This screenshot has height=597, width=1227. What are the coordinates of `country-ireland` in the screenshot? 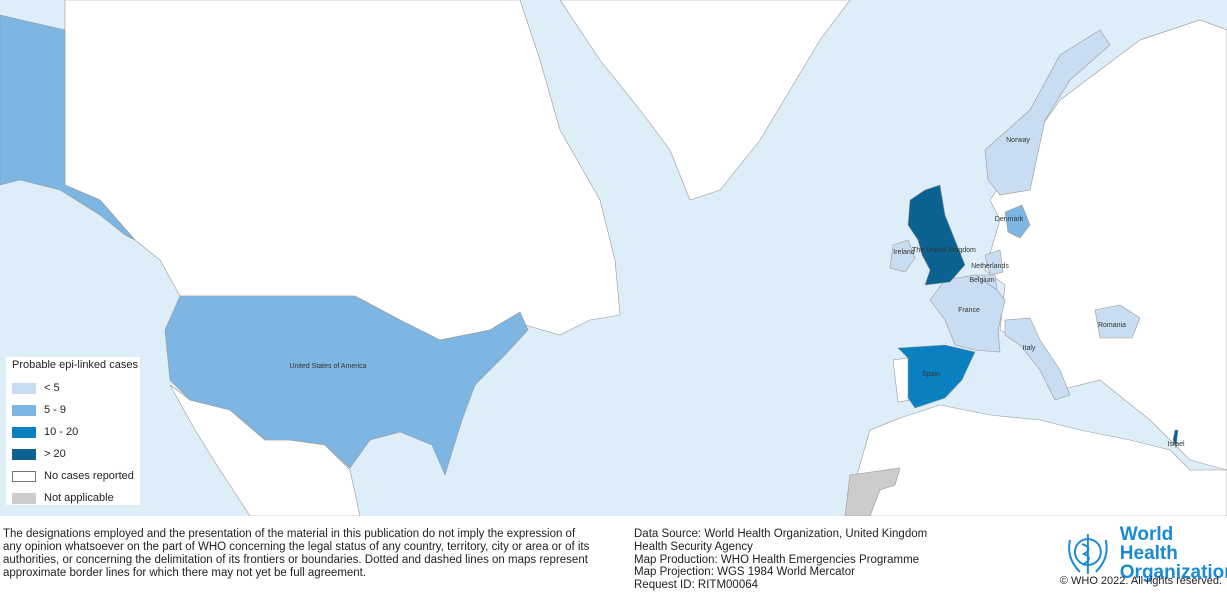 It's located at (902, 256).